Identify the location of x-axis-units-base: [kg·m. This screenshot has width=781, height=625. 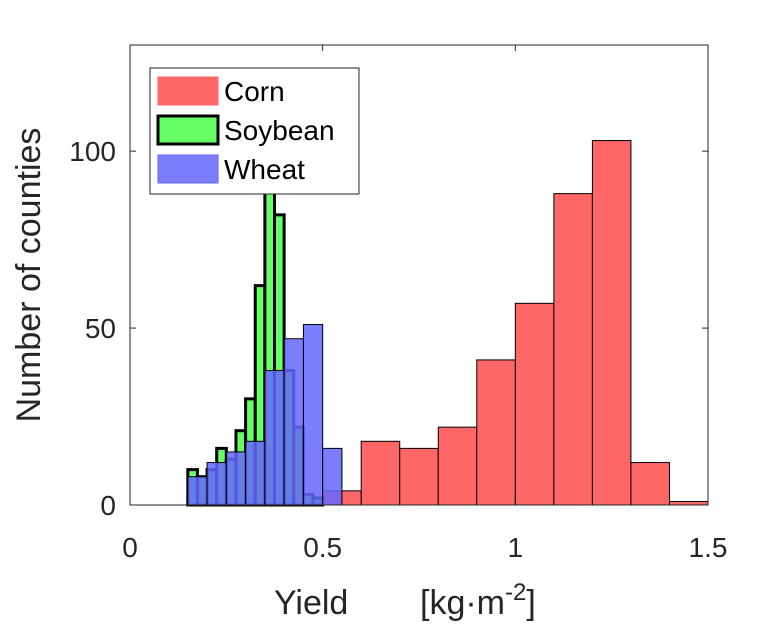
(462, 603).